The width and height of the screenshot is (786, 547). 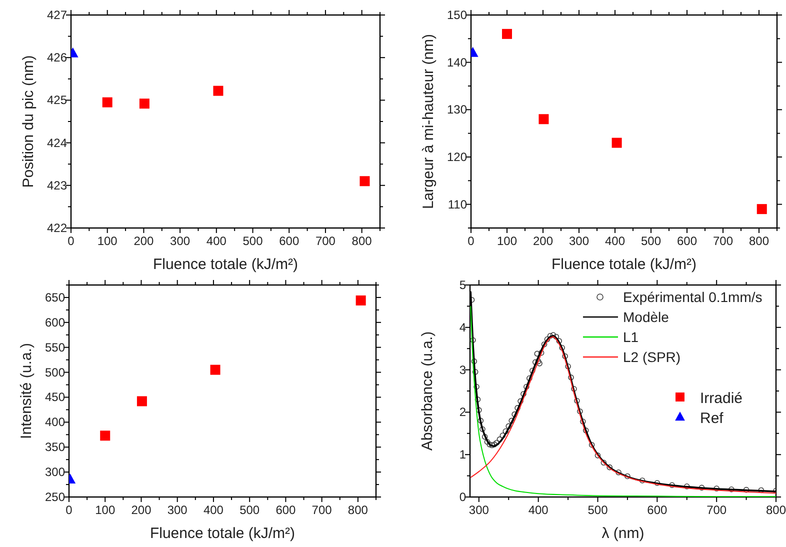 What do you see at coordinates (712, 418) in the screenshot?
I see `legend-label: Ref` at bounding box center [712, 418].